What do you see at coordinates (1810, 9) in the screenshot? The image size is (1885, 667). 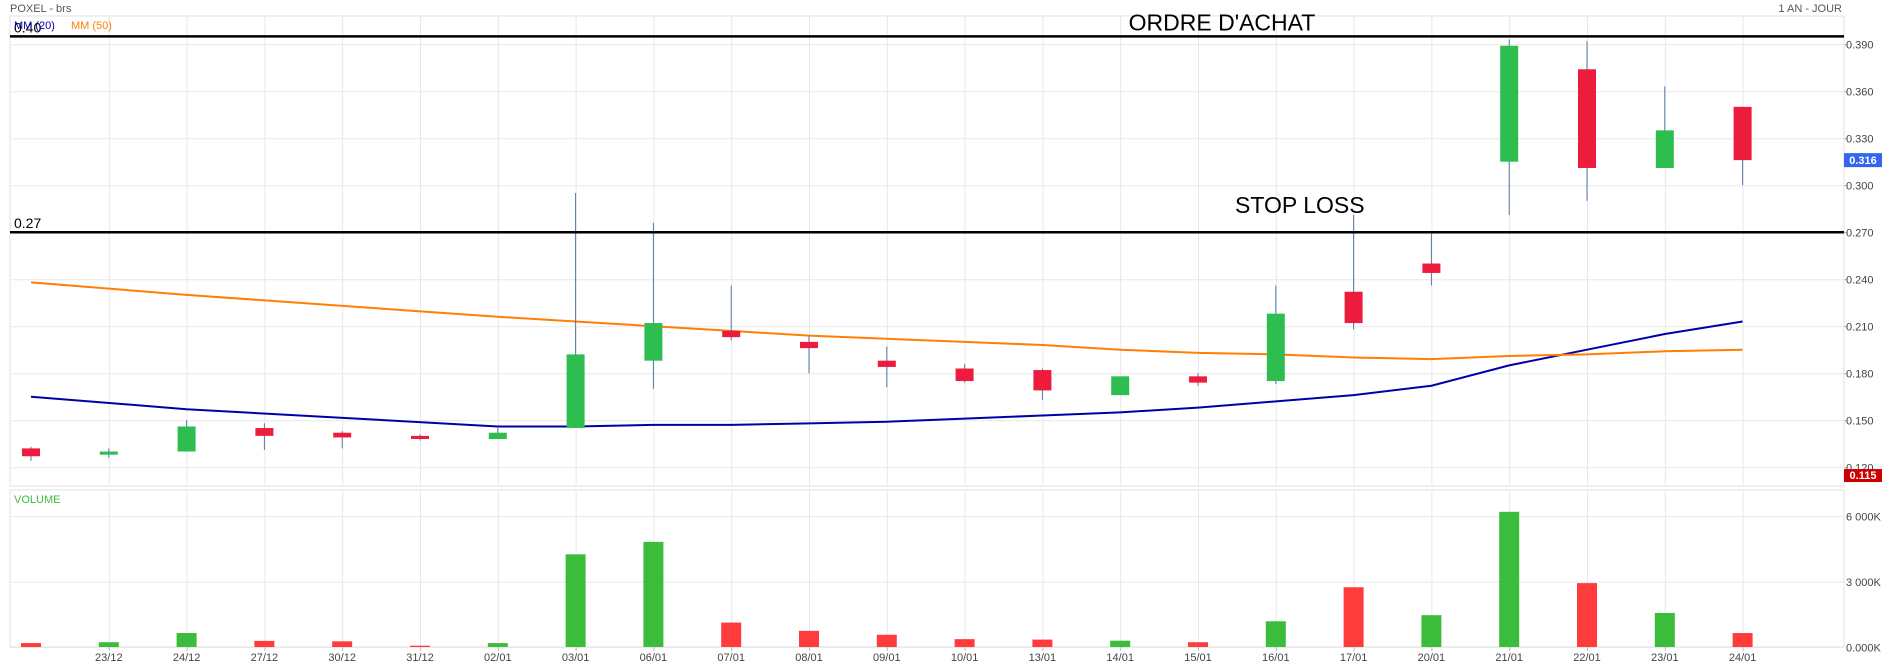 I see `period-label: 1 AN - JOUR` at bounding box center [1810, 9].